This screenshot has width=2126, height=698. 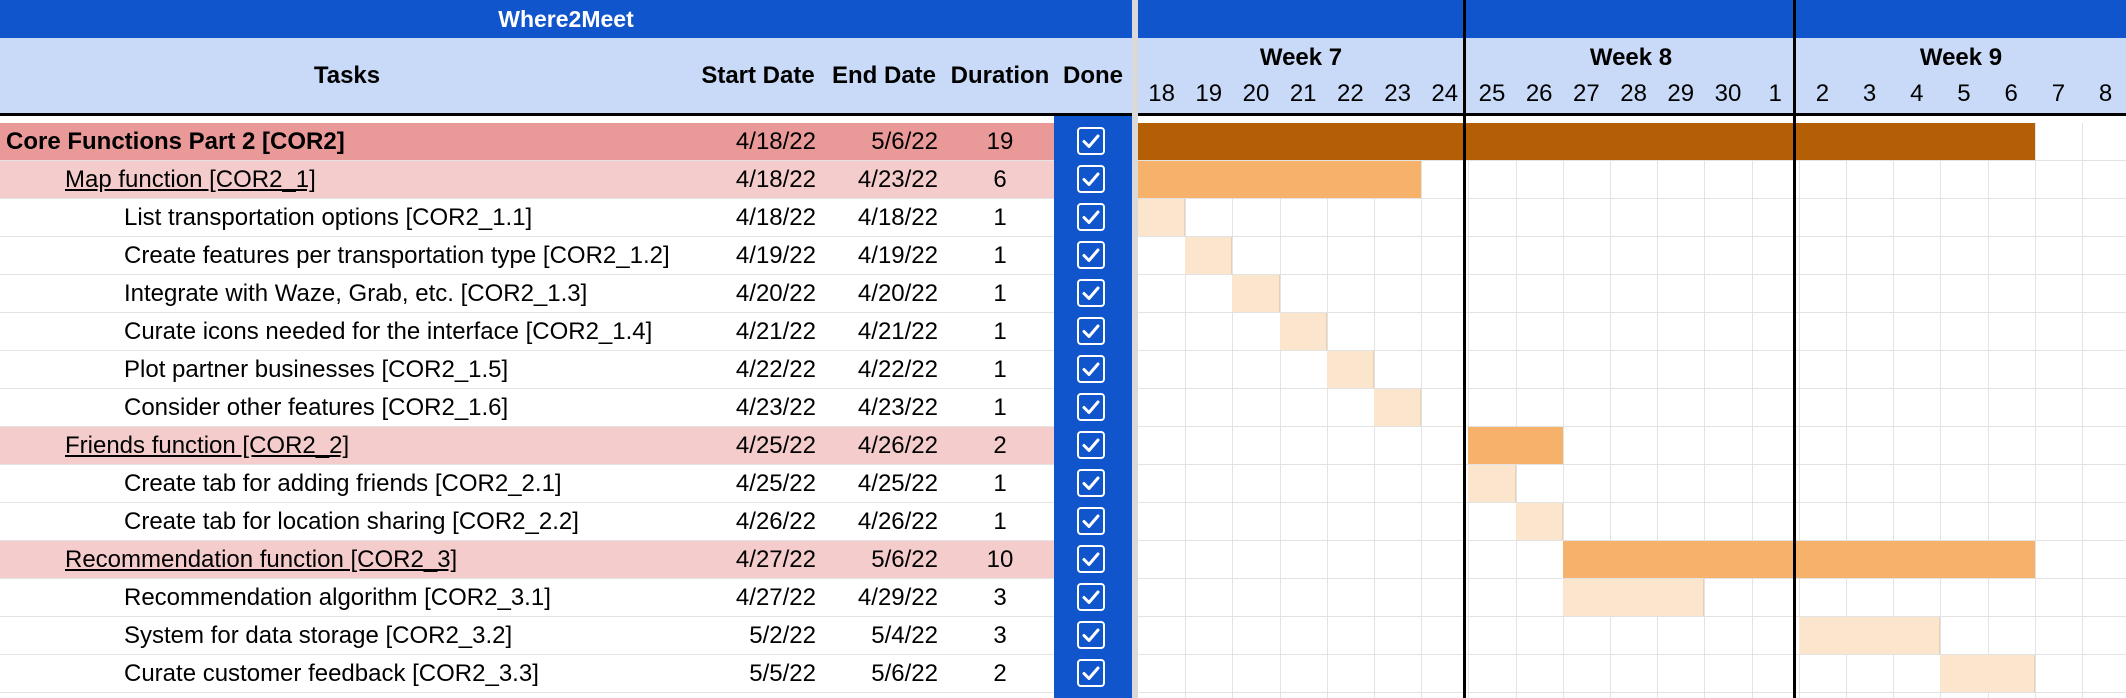 I want to click on start-date-cell: 5/2/22, so click(x=782, y=635).